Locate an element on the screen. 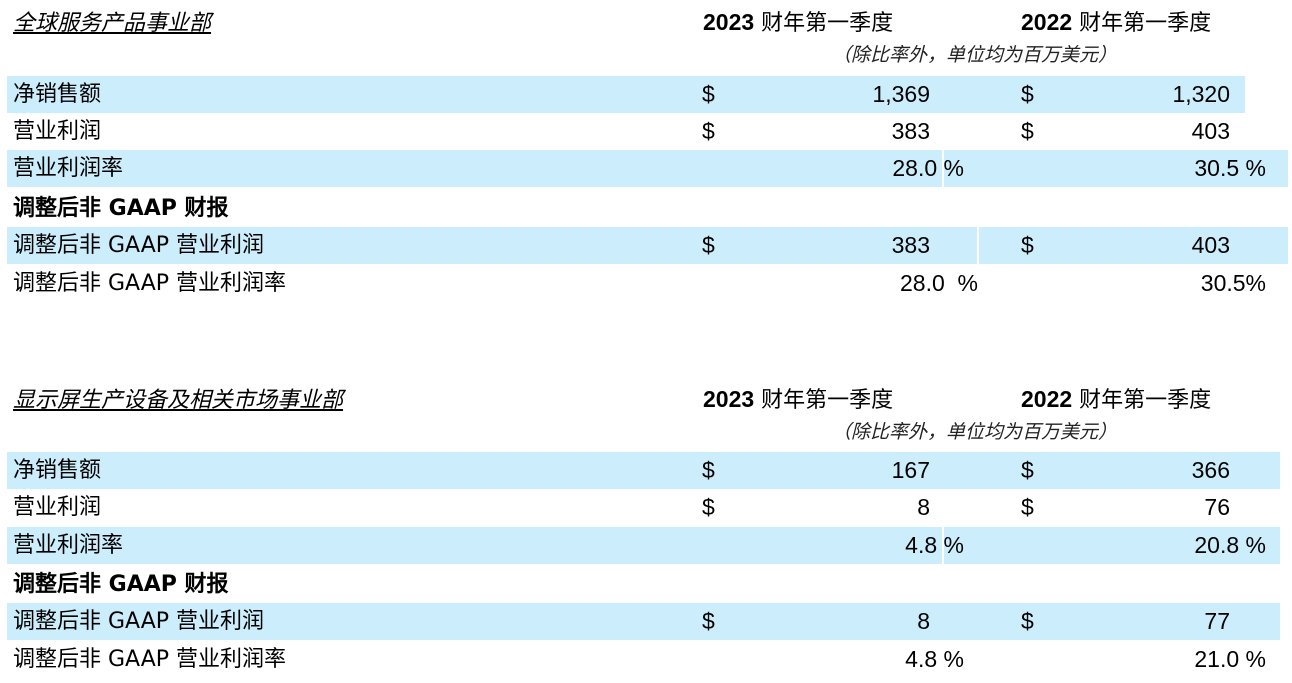  table-row: 调整后非 GAAP 营业利润 $ 8 $ 77 is located at coordinates (646, 621).